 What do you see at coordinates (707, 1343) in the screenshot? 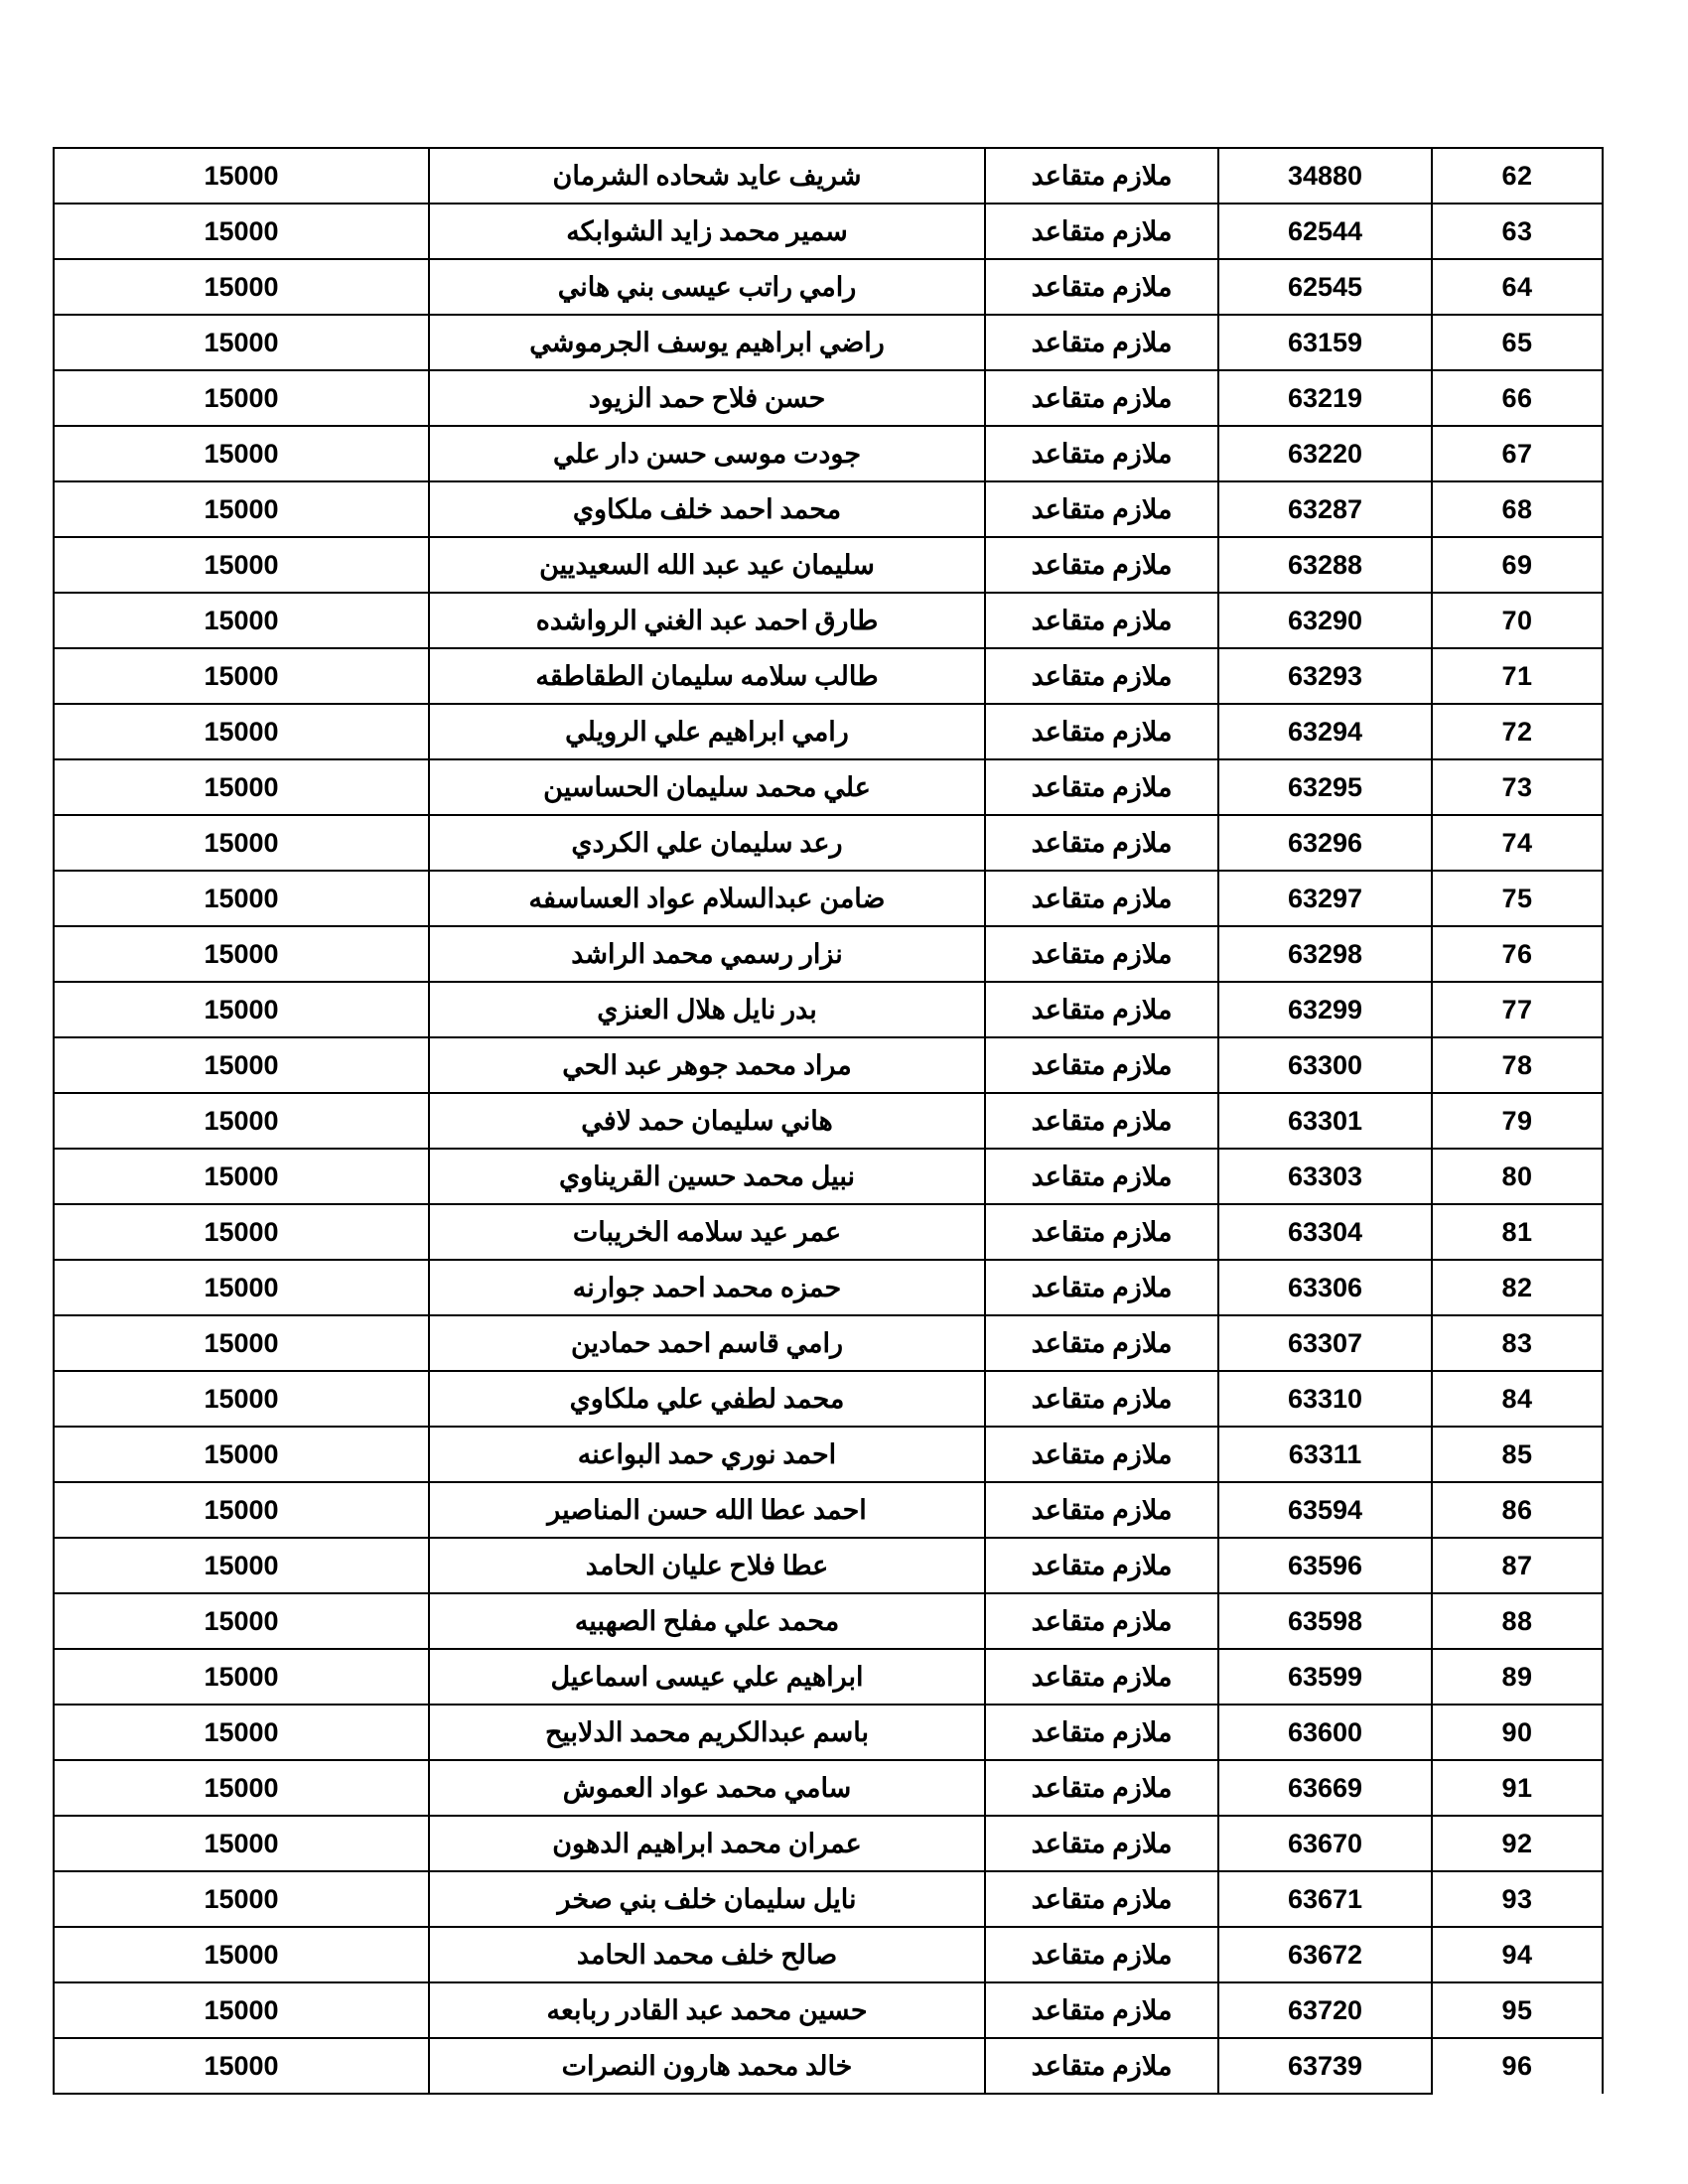
I see `full-name-cell: رامي قاسم احمد حمادين` at bounding box center [707, 1343].